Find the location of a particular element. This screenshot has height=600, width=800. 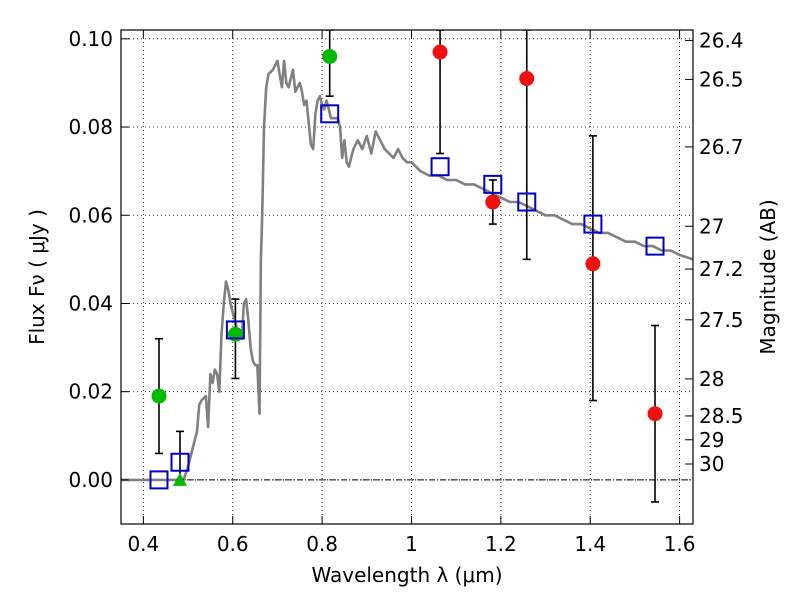

magnitude-tick-label: 27.2 is located at coordinates (721, 269).